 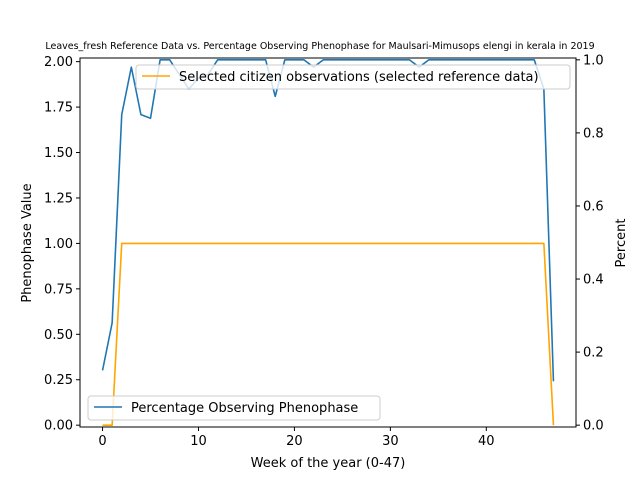 What do you see at coordinates (593, 353) in the screenshot?
I see `y-right-tick-label: 0.2` at bounding box center [593, 353].